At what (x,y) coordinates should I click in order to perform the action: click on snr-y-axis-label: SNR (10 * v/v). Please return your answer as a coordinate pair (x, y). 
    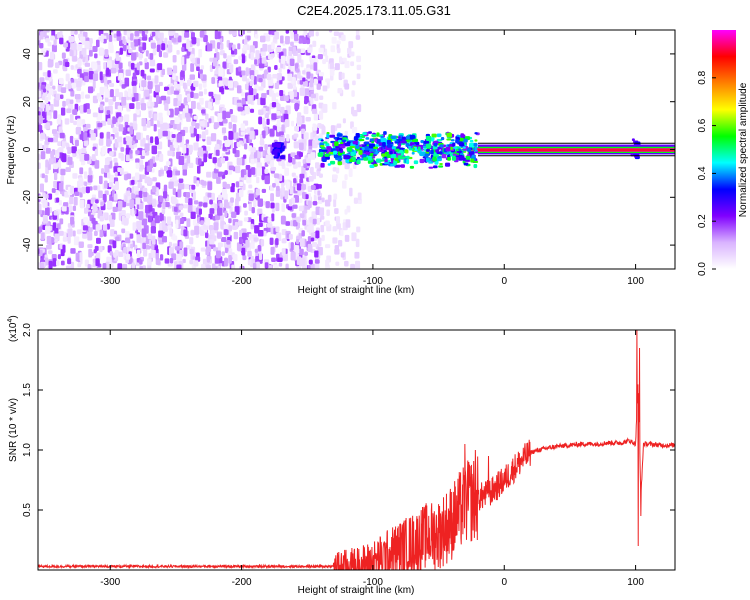
    Looking at the image, I should click on (13, 430).